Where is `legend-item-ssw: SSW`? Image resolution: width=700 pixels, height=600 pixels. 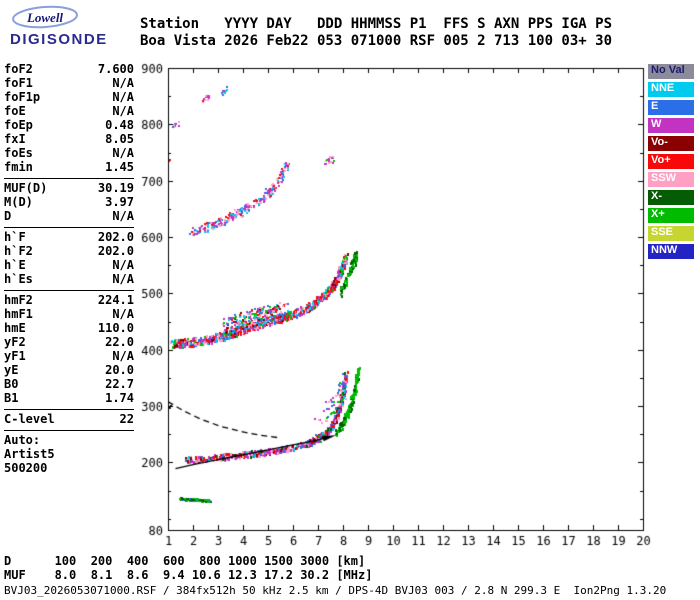 legend-item-ssw: SSW is located at coordinates (671, 179).